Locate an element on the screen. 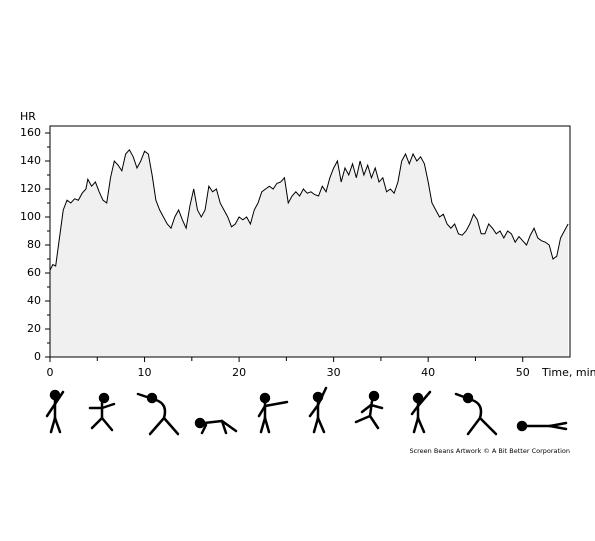  y-tick-label: 40 is located at coordinates (34, 300).